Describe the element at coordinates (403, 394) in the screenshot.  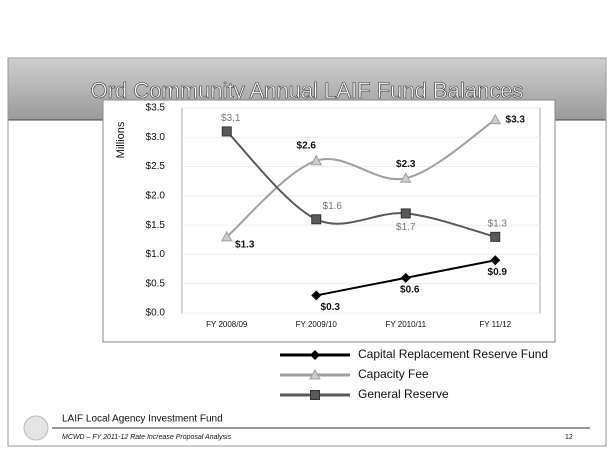
I see `legend-label: General Reserve` at that location.